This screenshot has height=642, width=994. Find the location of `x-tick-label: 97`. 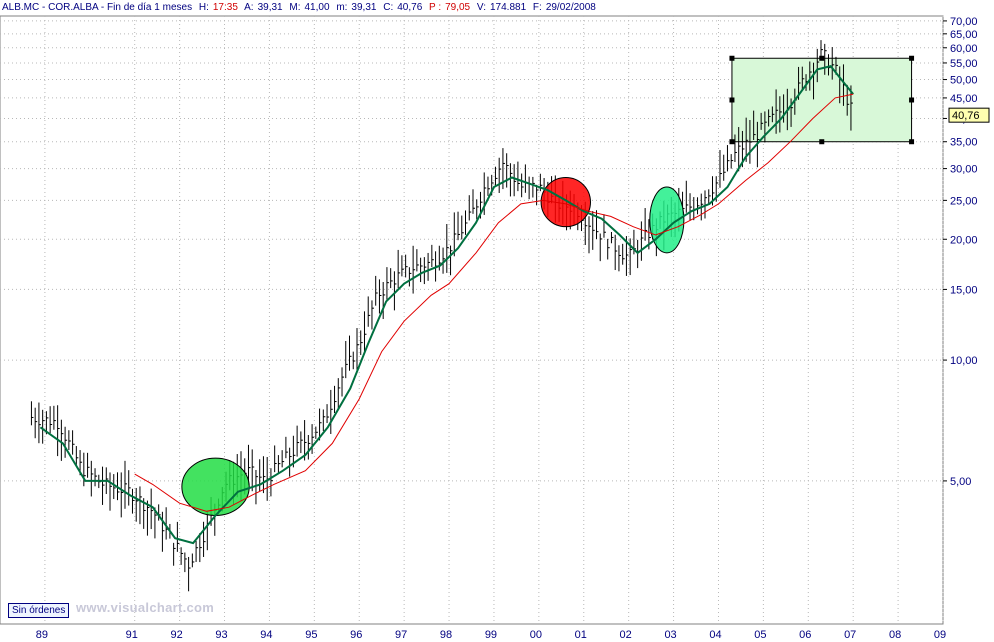

x-tick-label: 97 is located at coordinates (401, 635).